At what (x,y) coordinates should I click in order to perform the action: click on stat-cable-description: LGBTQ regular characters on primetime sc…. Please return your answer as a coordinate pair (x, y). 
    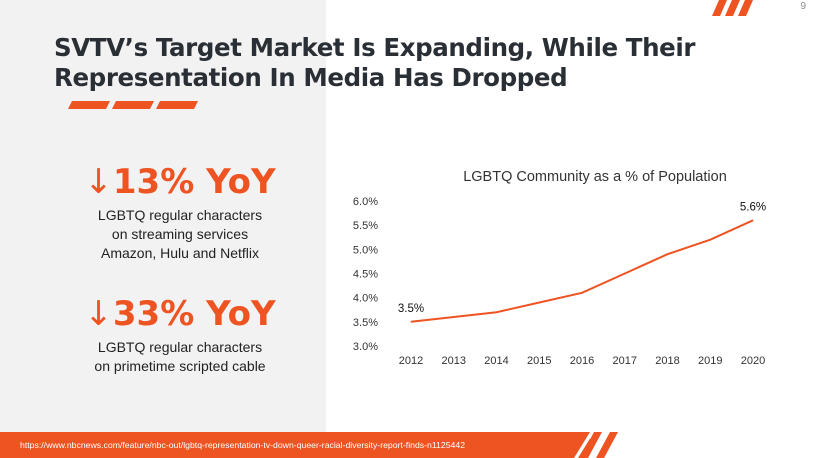
    Looking at the image, I should click on (180, 357).